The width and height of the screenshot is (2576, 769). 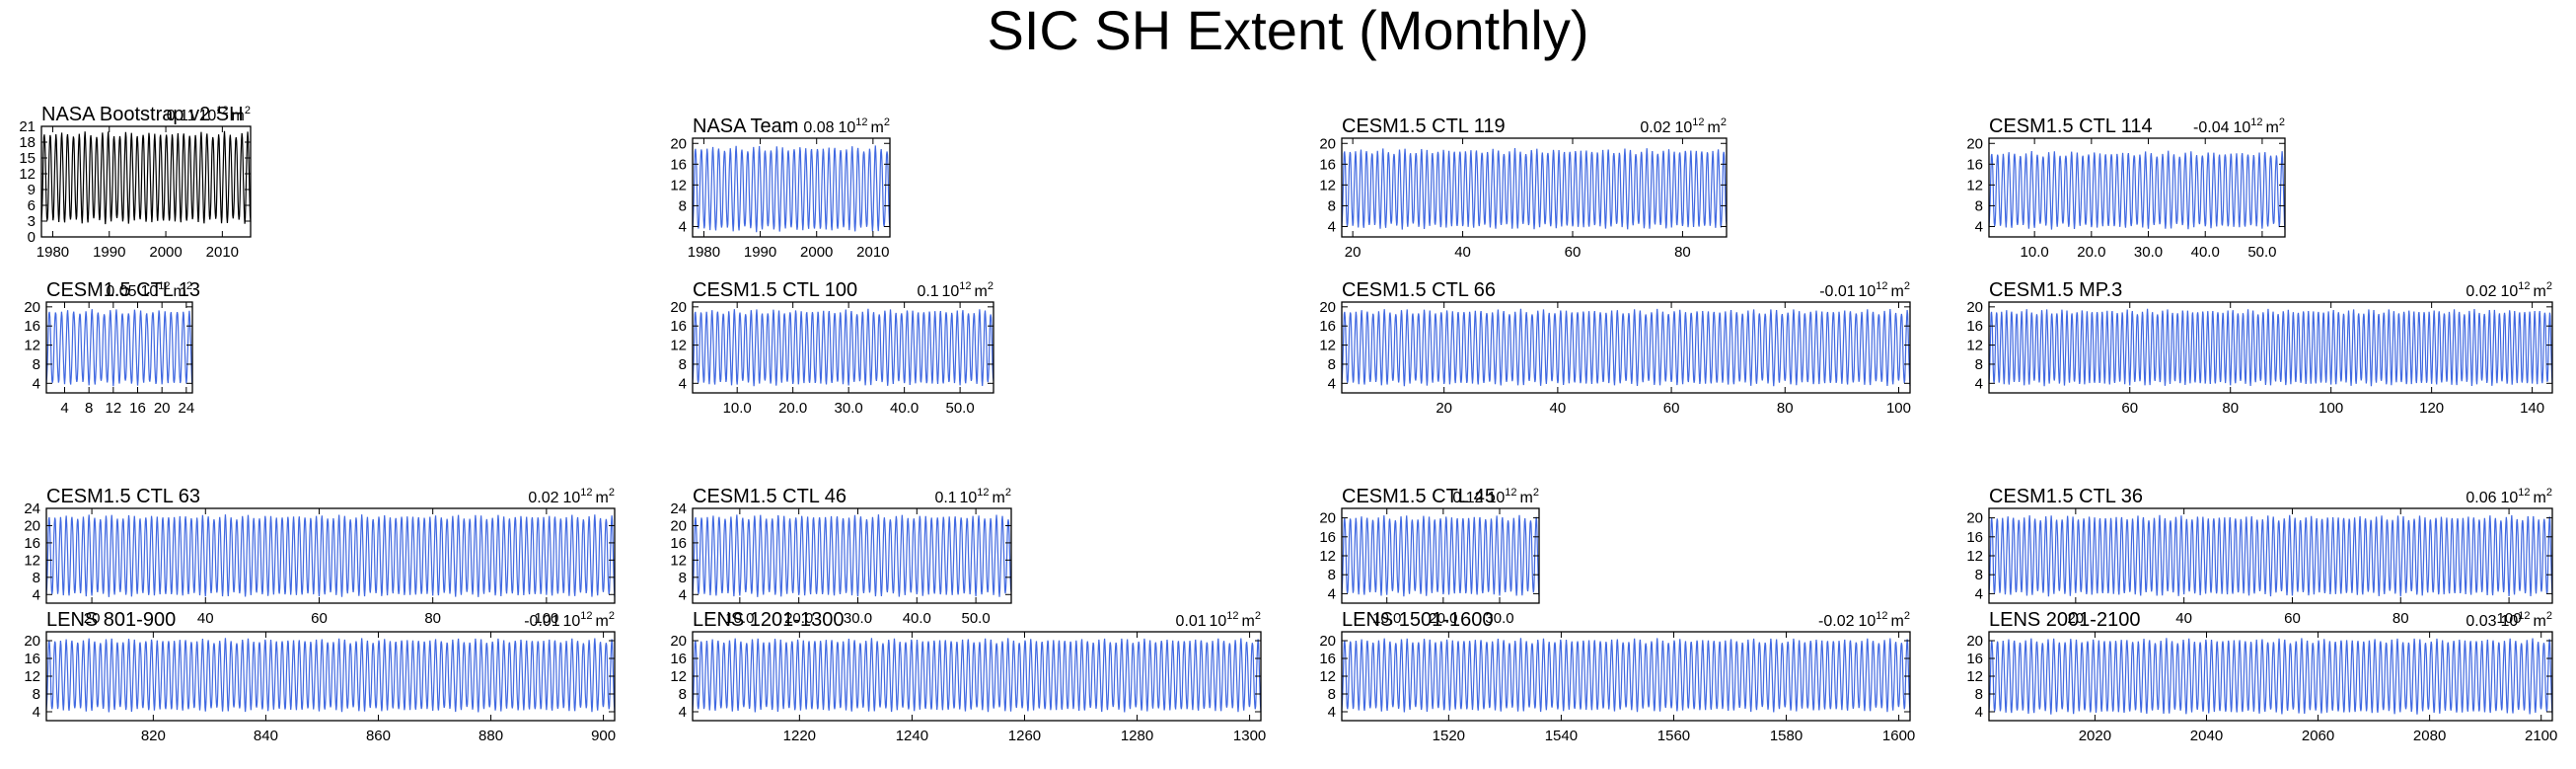 I want to click on x-tick-label: 120, so click(x=2431, y=408).